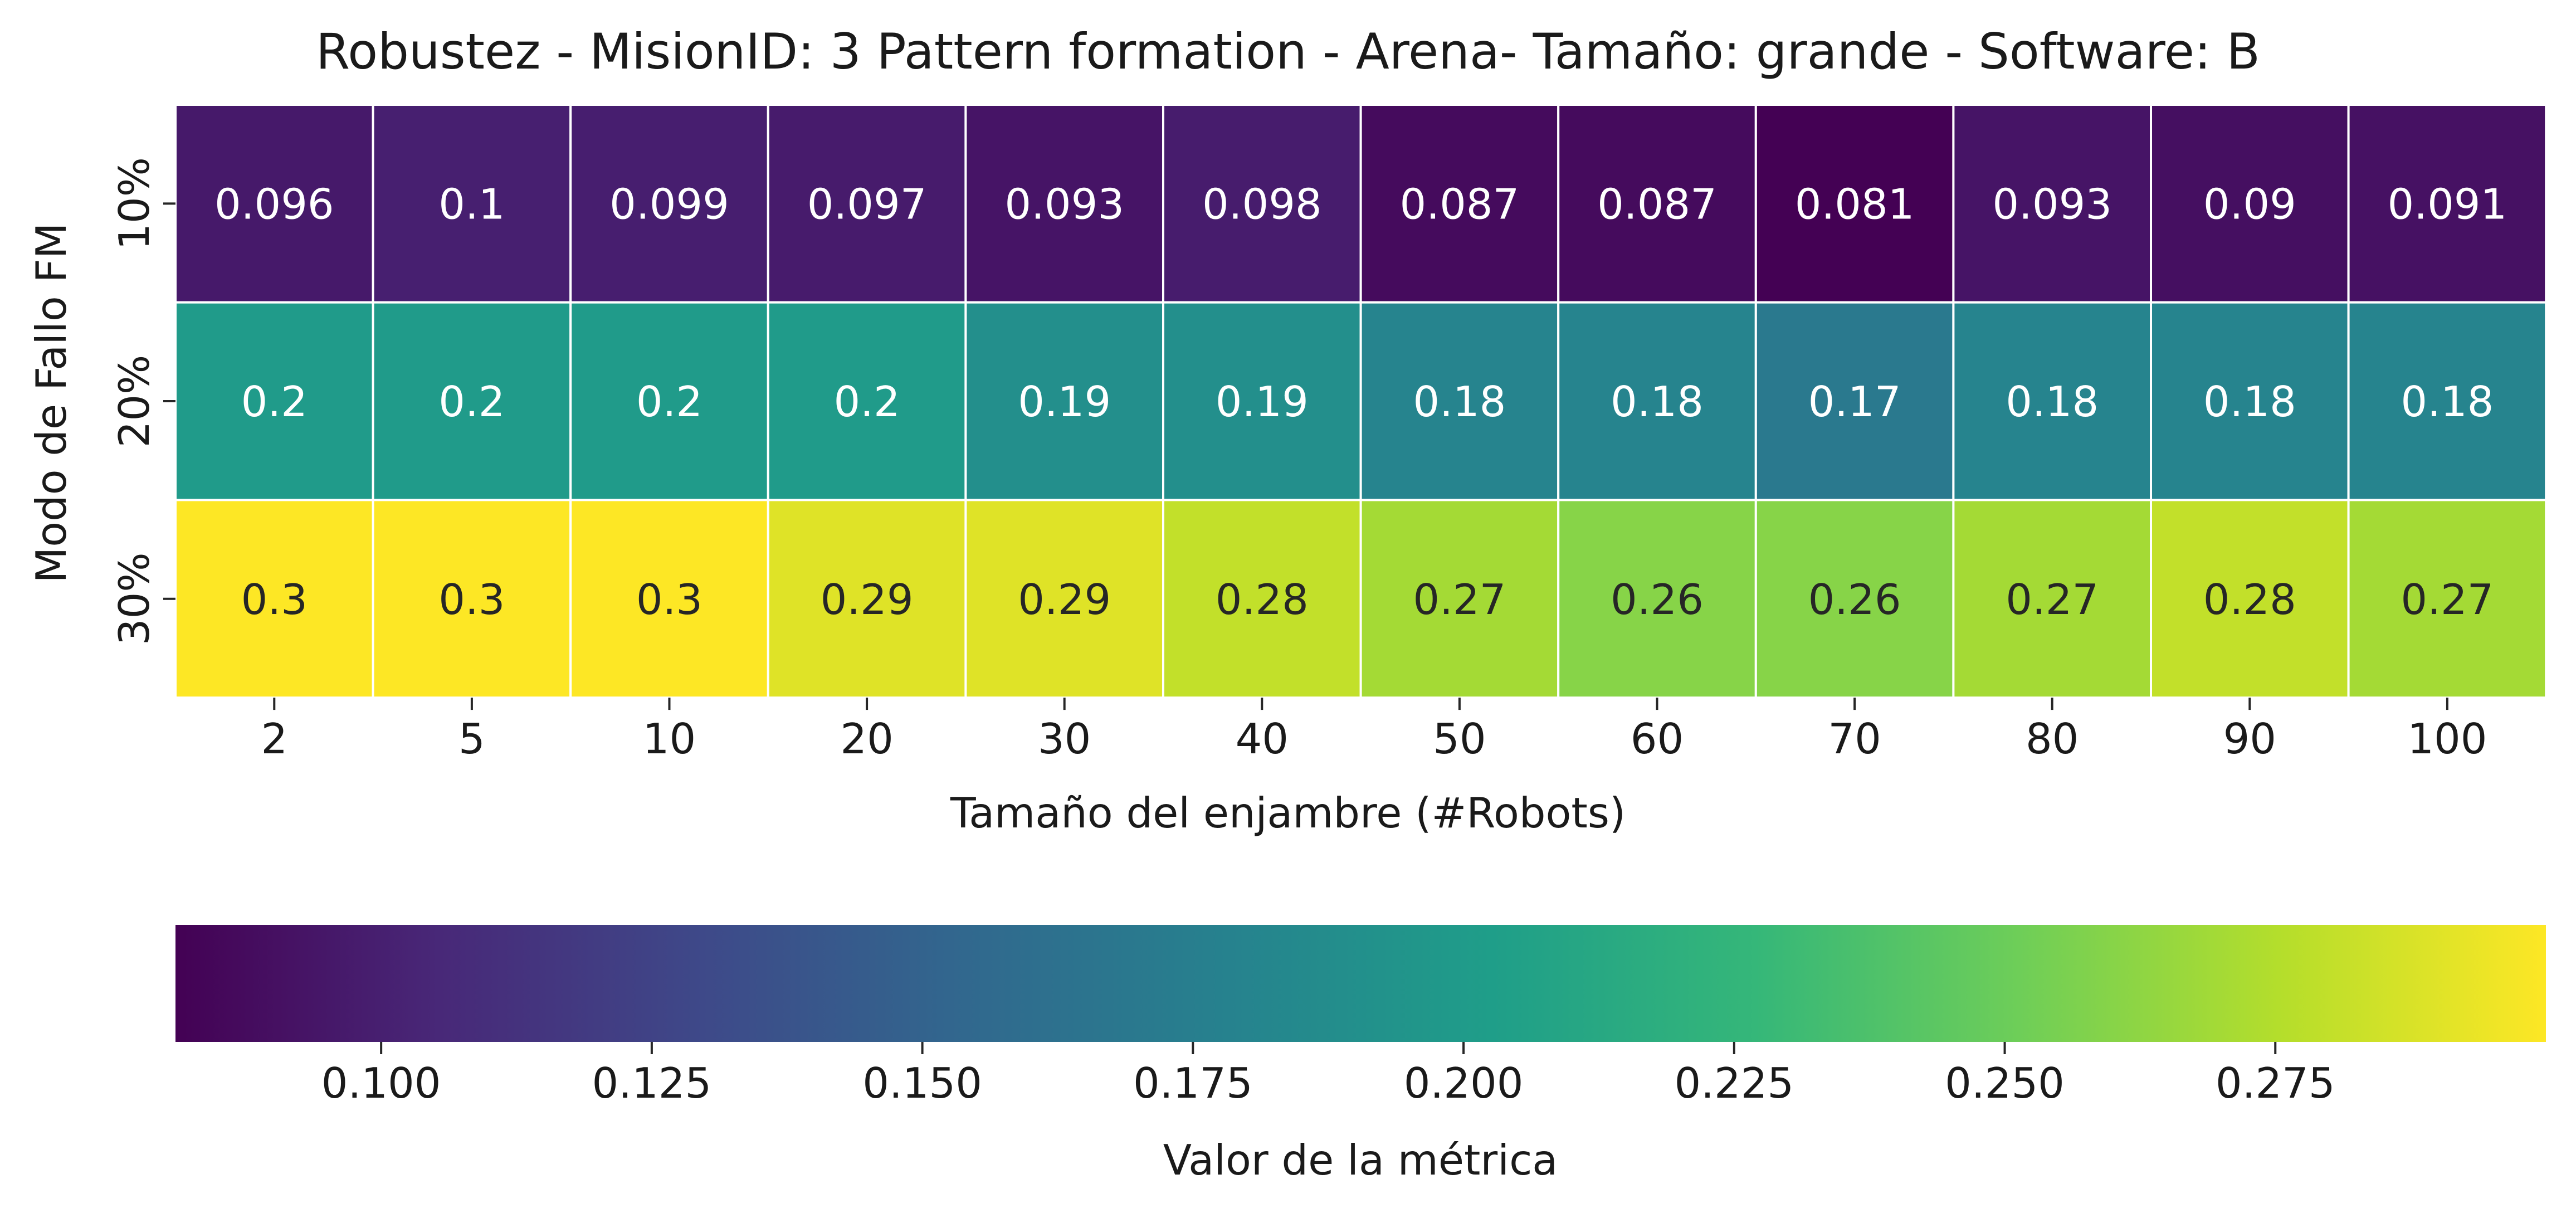 This screenshot has height=1218, width=2576. I want to click on cell-value-label: 0.099, so click(669, 203).